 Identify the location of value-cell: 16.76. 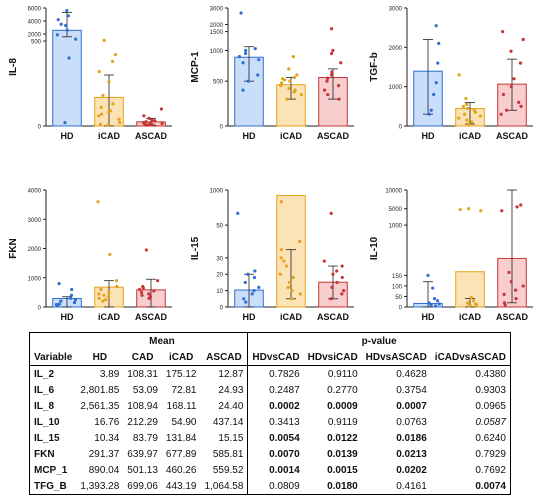
(107, 422).